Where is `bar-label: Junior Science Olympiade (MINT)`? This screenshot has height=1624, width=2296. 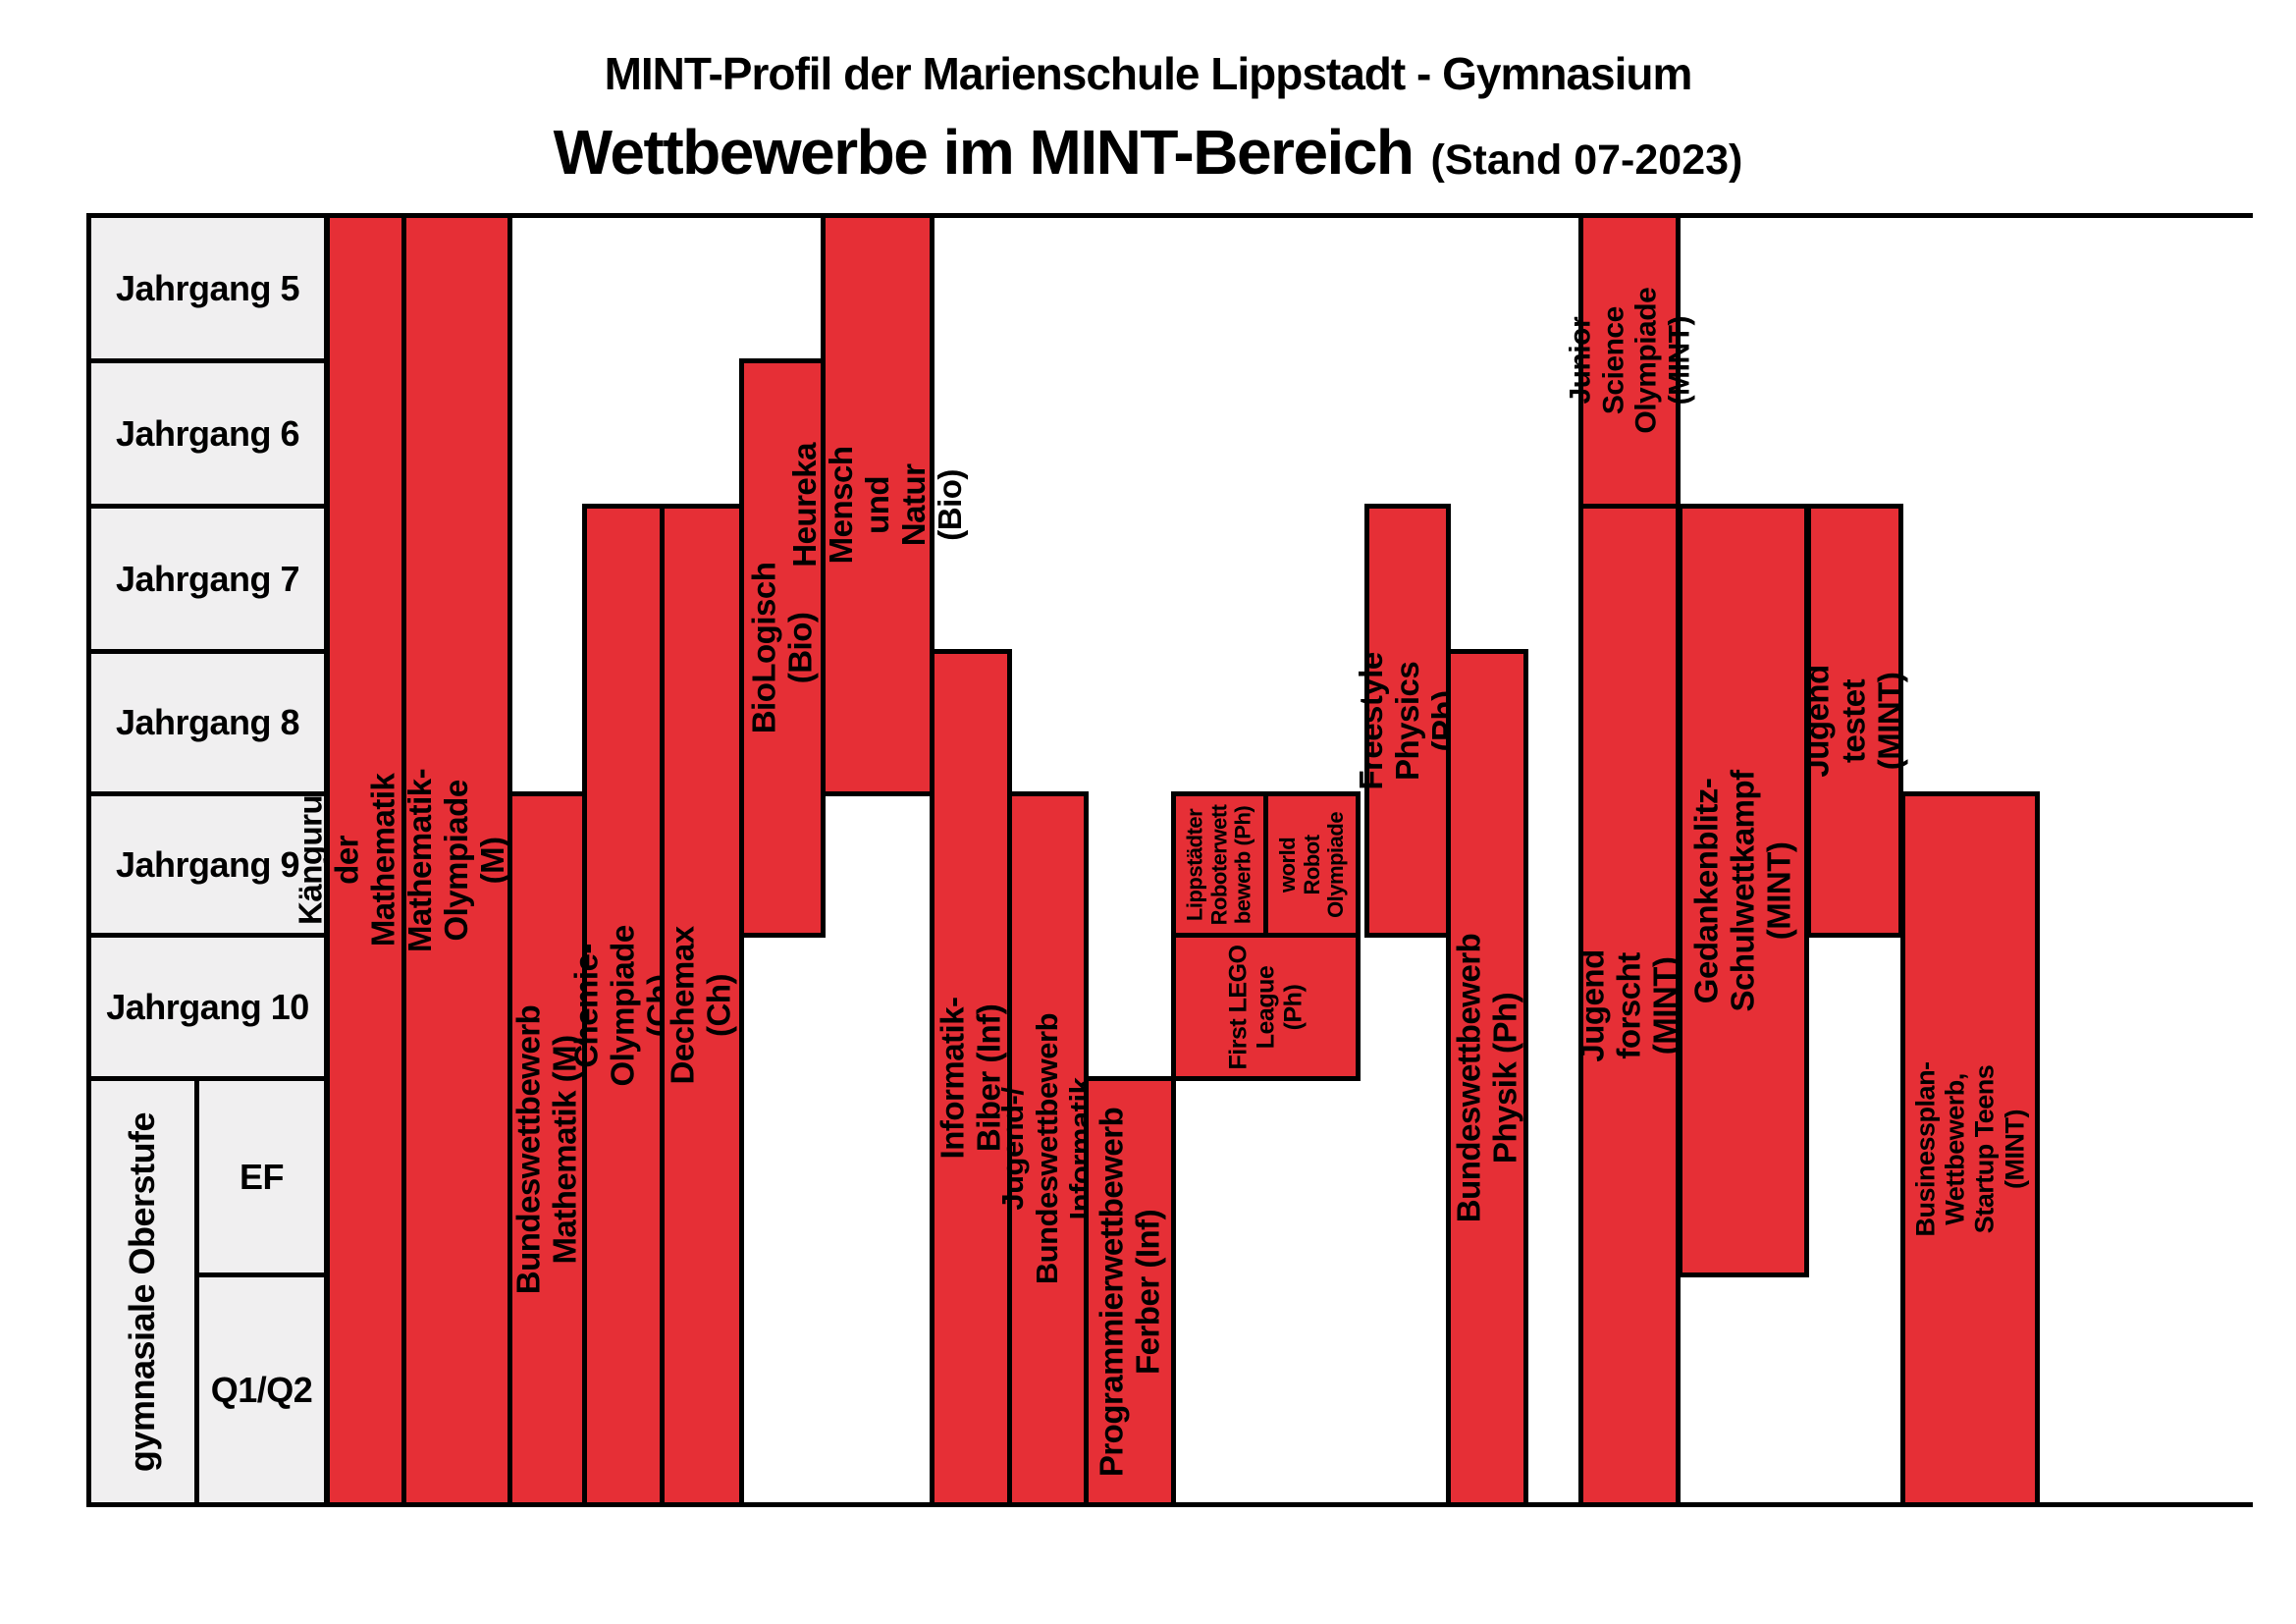
bar-label: Junior Science Olympiade (MINT) is located at coordinates (1629, 361).